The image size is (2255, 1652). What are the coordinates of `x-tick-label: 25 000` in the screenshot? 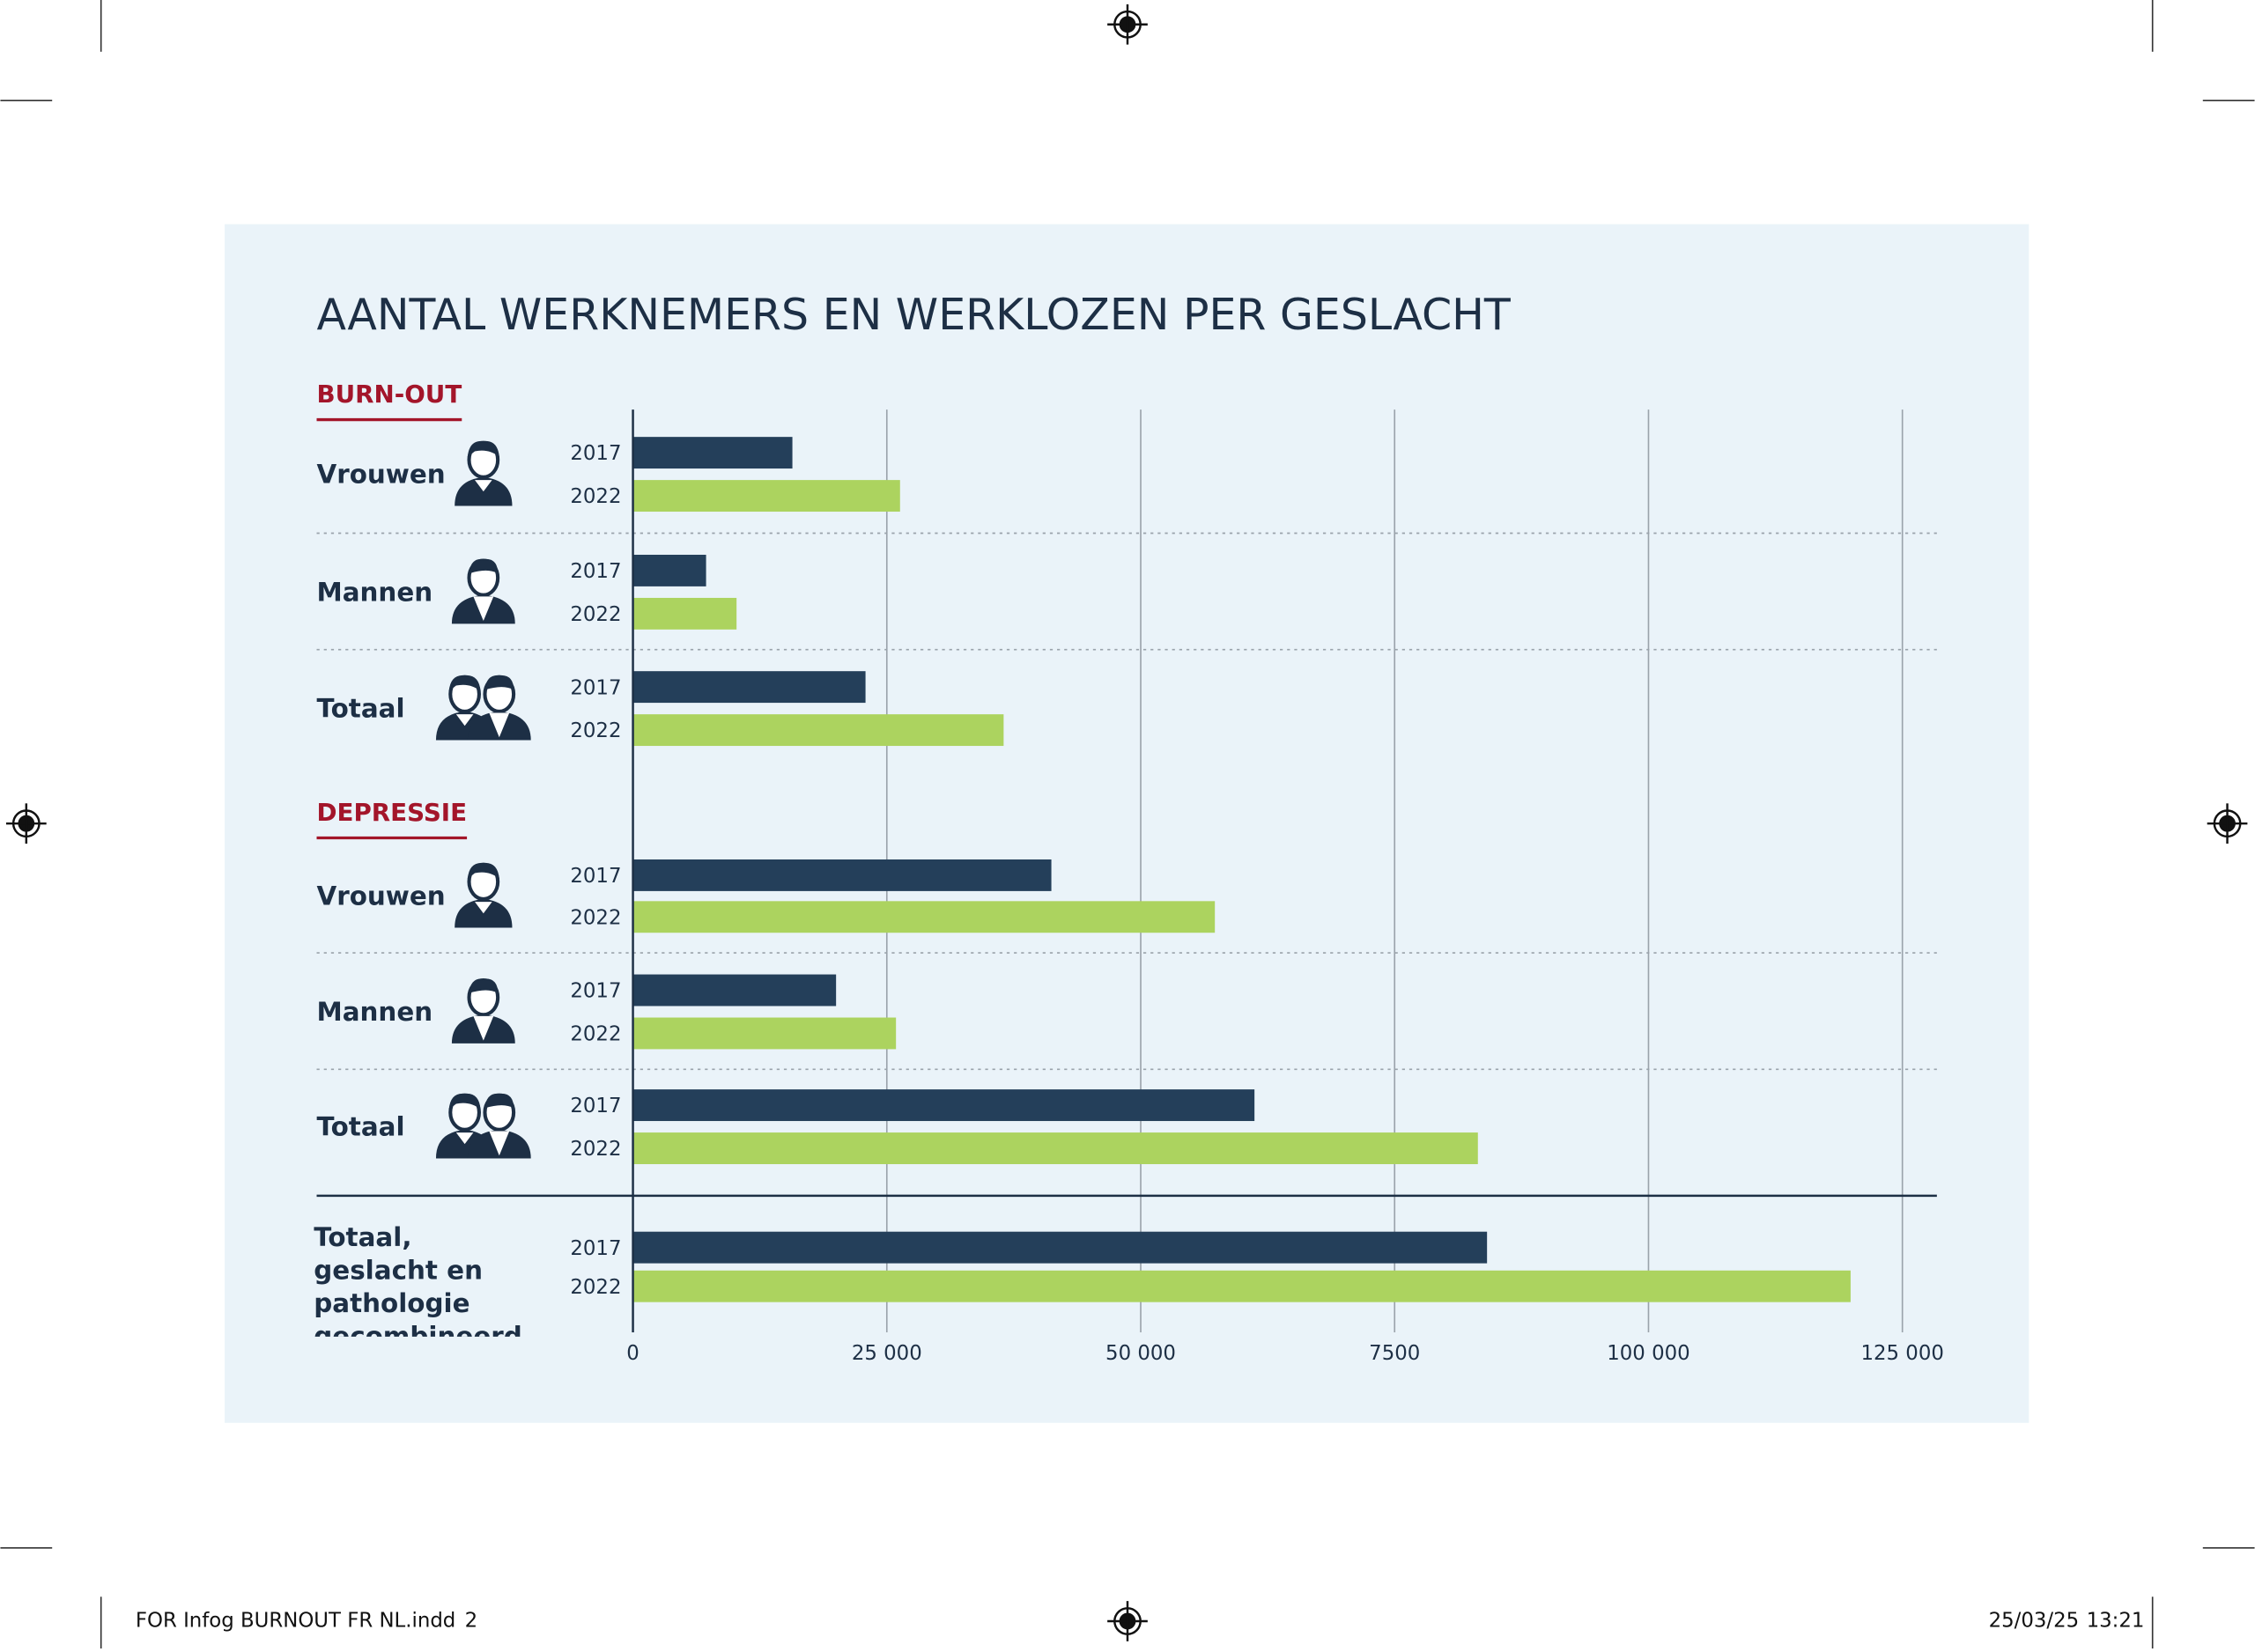 It's located at (887, 1353).